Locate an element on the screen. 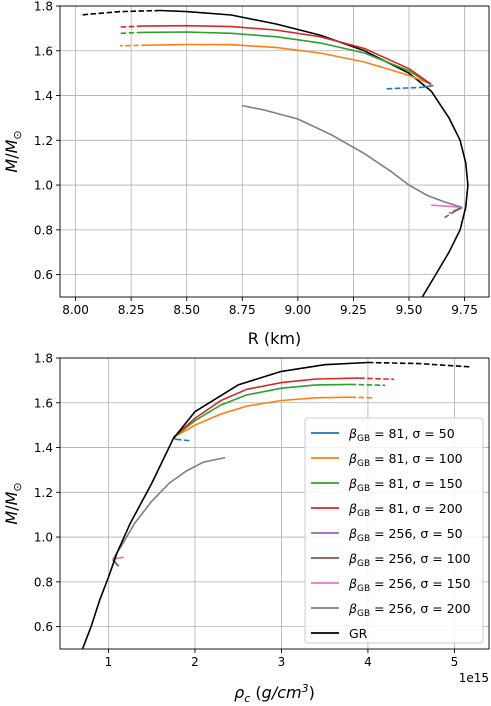 This screenshot has width=491, height=706. x-tick-label: 8.75 is located at coordinates (242, 310).